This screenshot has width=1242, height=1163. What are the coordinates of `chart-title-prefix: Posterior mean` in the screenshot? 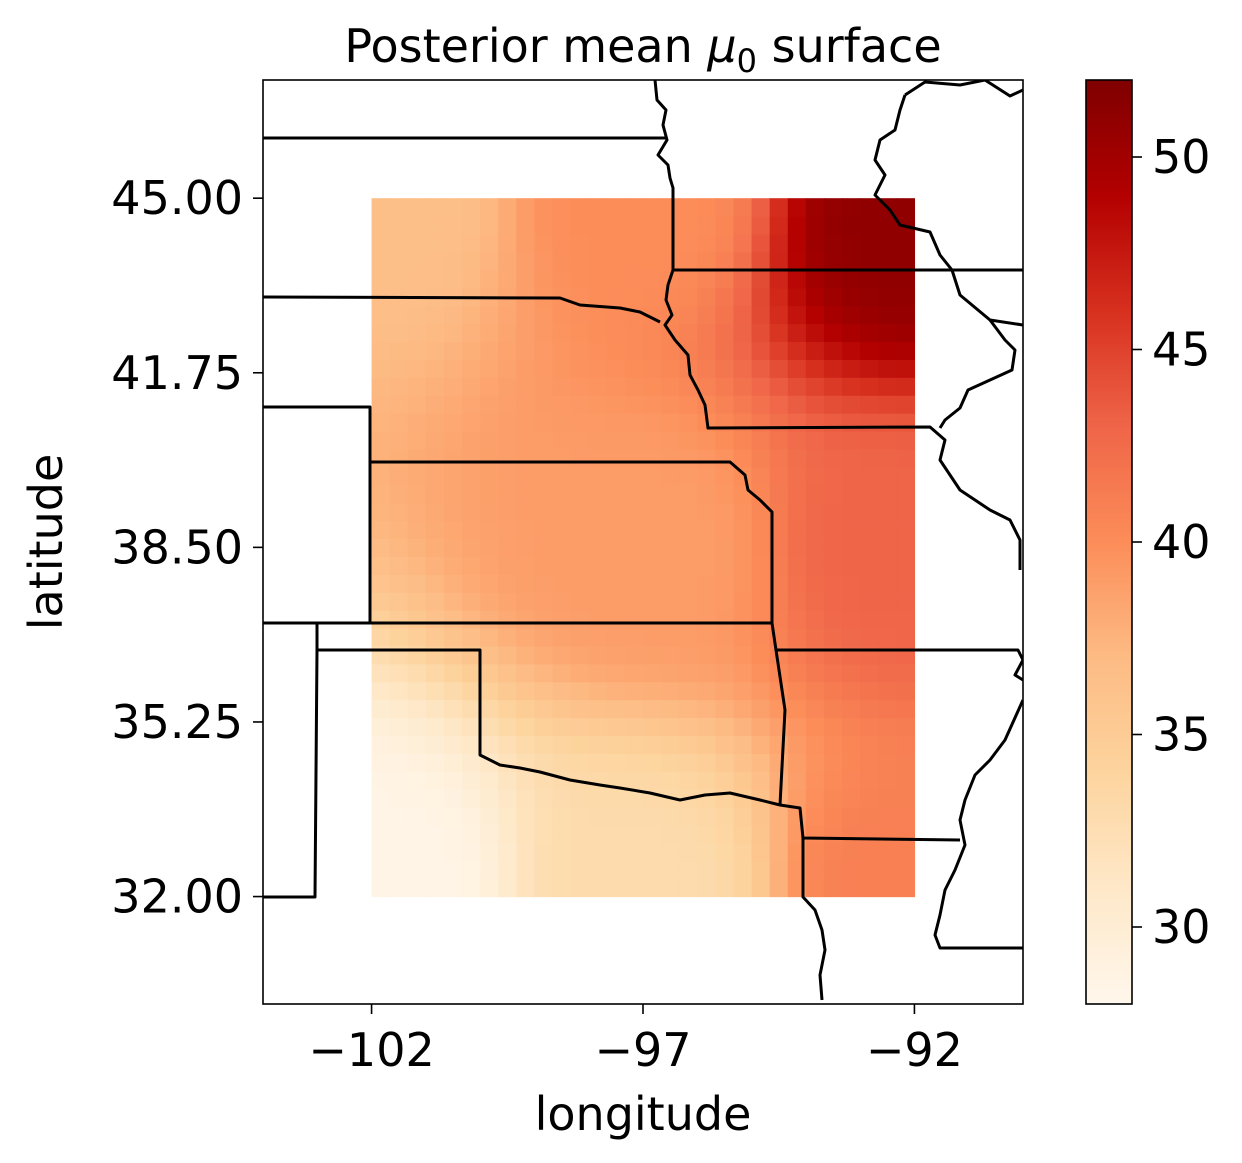 It's located at (525, 46).